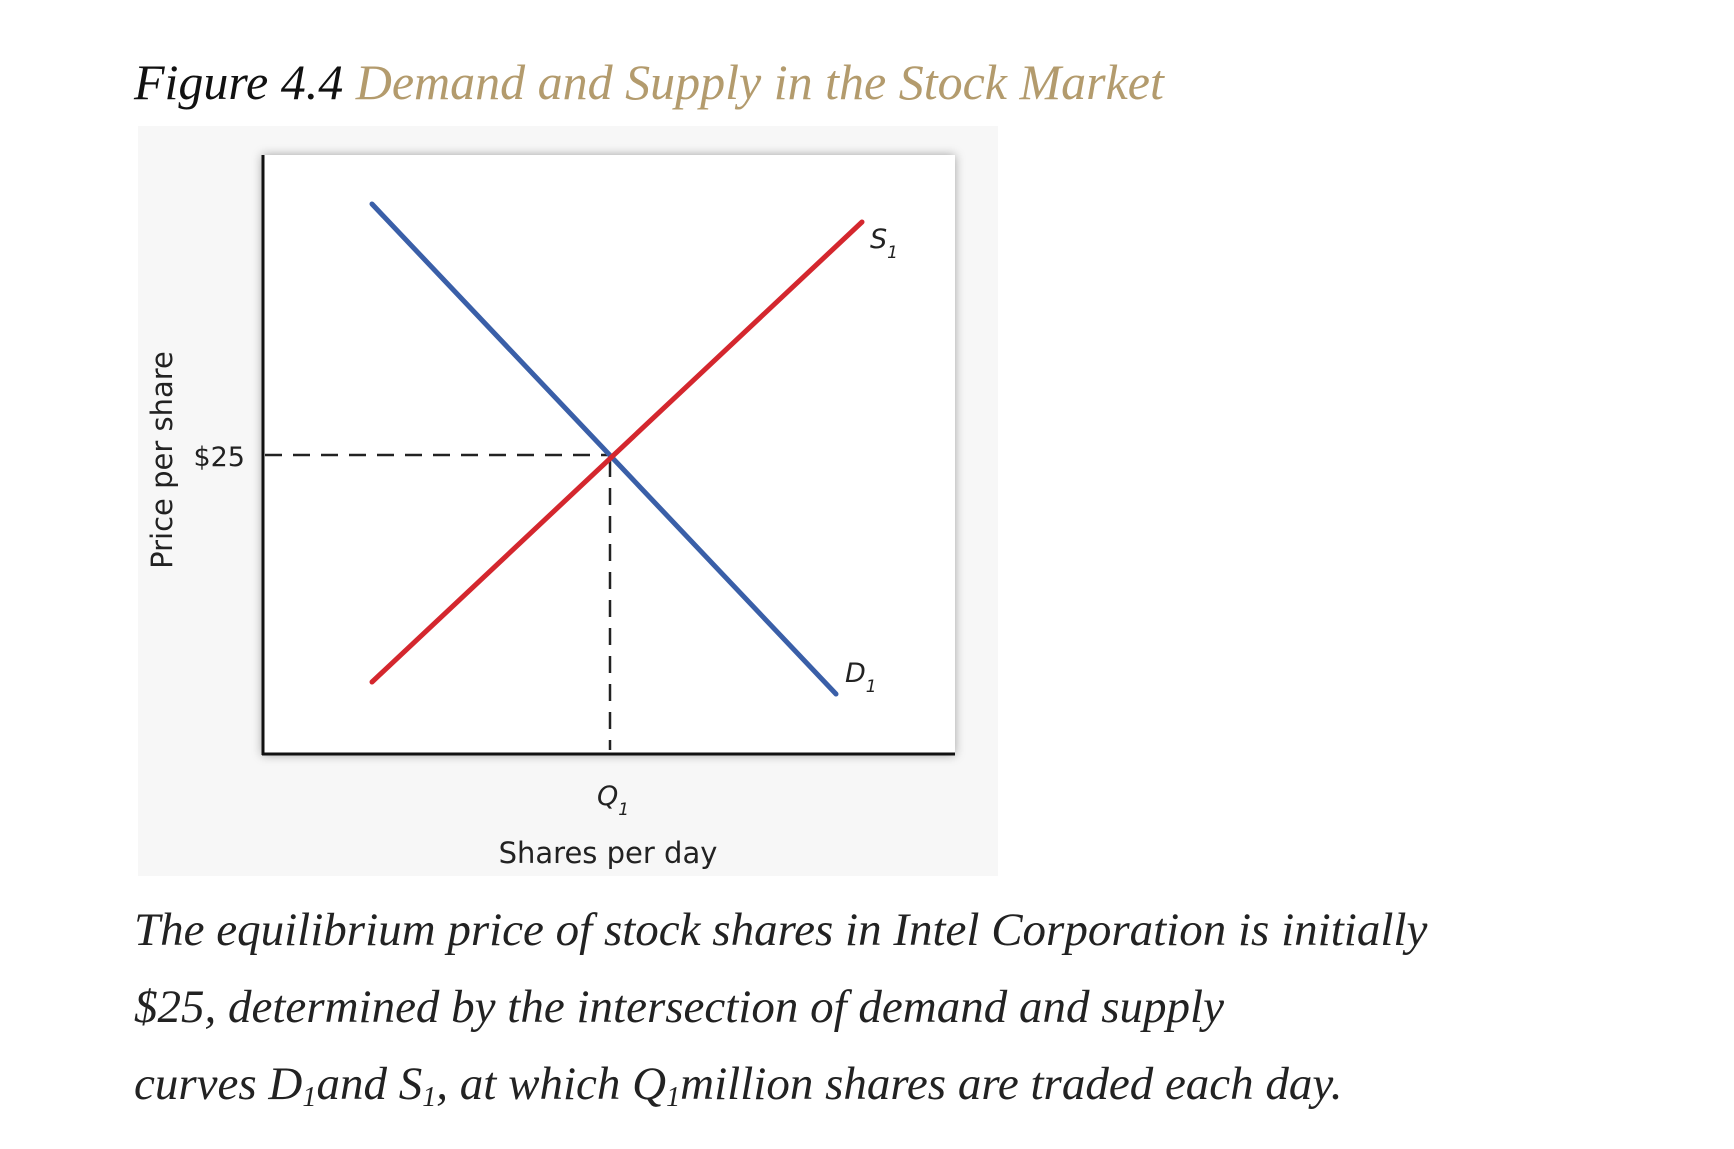  Describe the element at coordinates (239, 82) in the screenshot. I see `figure-number: Figure 4.4` at that location.